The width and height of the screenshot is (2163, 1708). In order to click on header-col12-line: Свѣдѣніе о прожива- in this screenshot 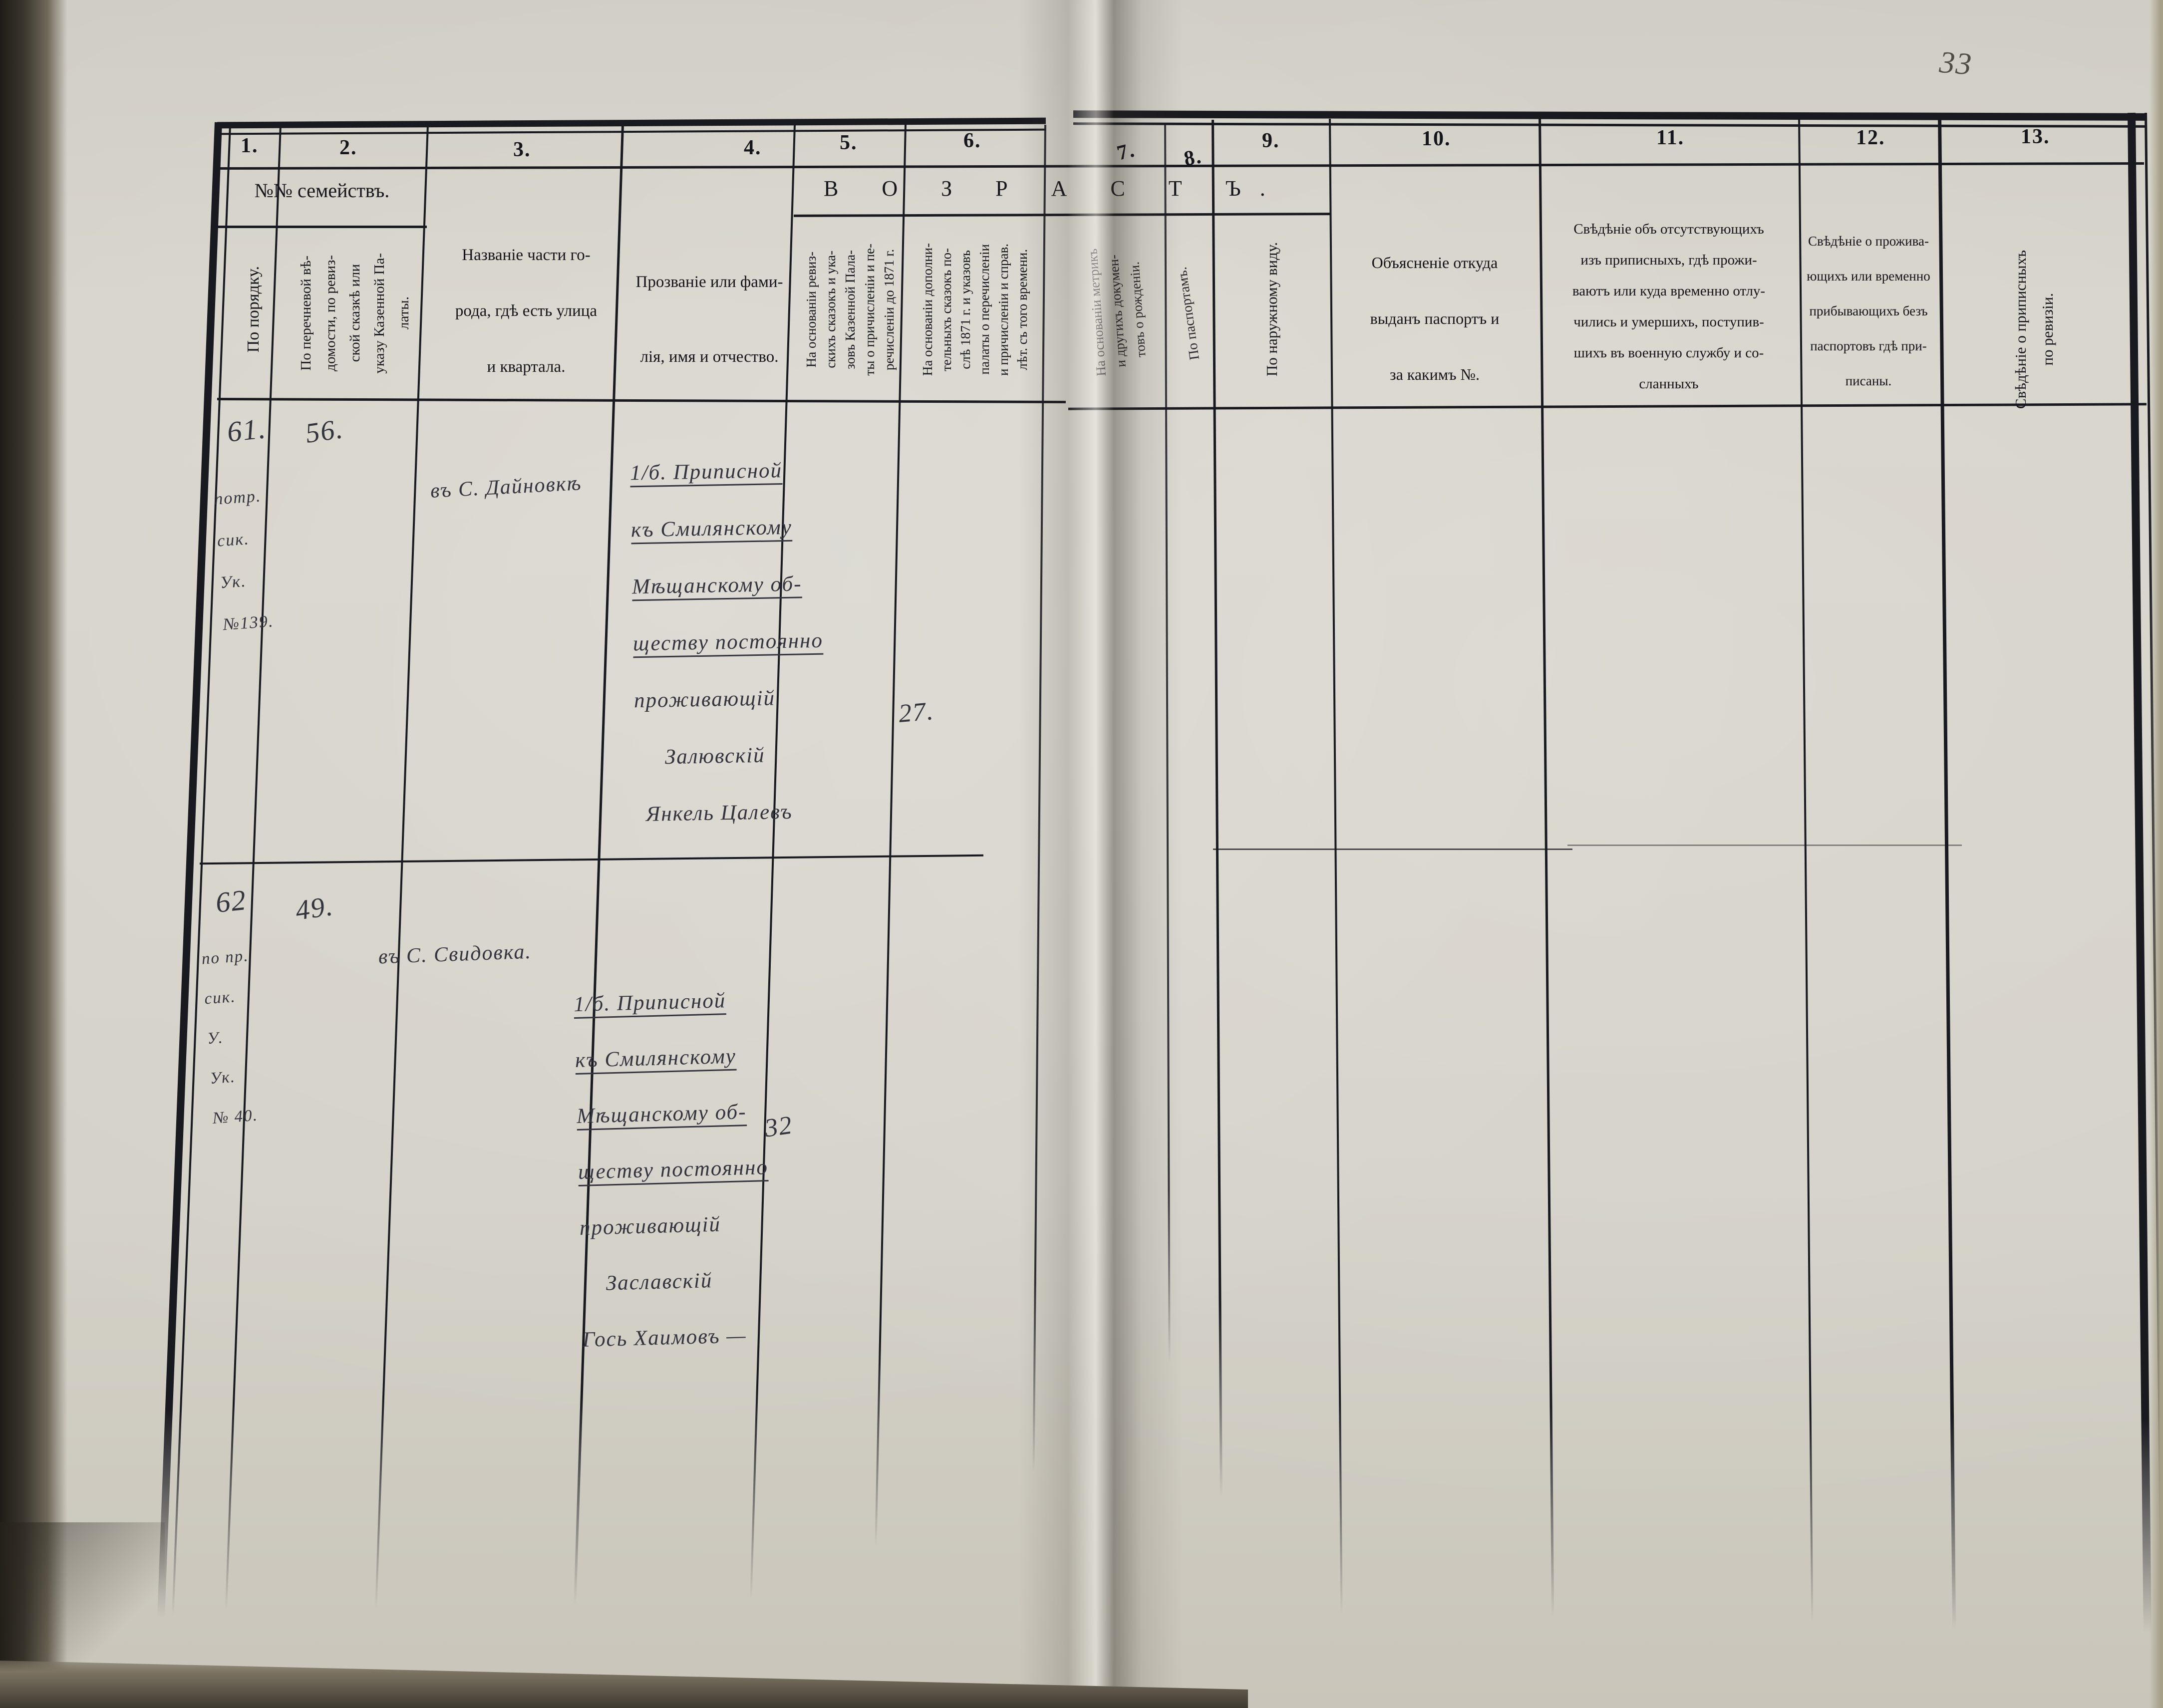, I will do `click(1868, 241)`.